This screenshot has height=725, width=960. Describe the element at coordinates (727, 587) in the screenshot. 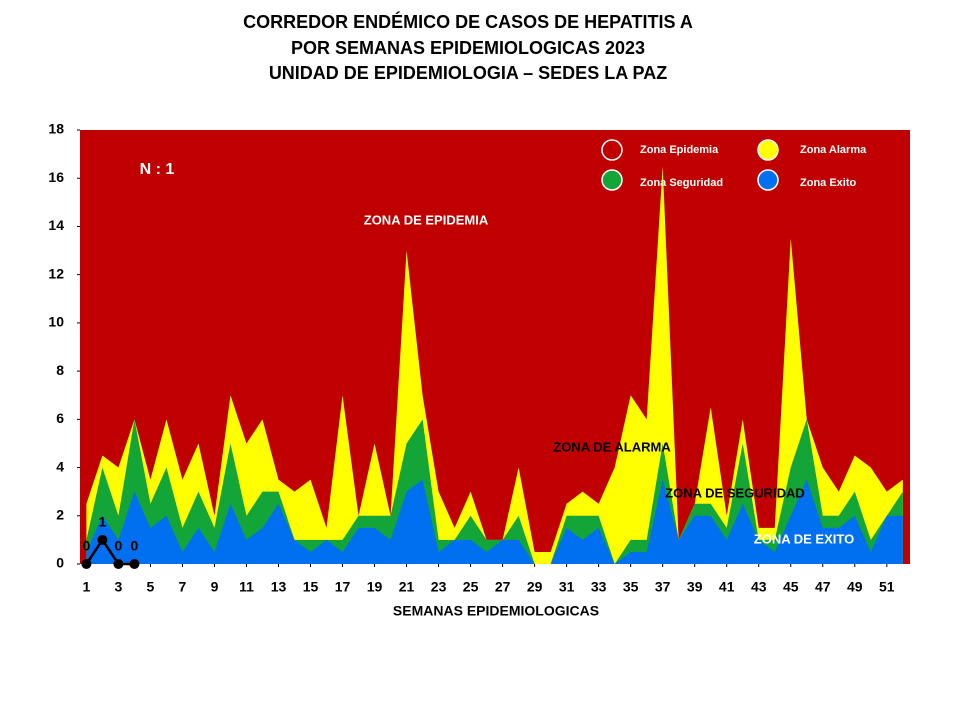

I see `x-tick-label: 41` at that location.